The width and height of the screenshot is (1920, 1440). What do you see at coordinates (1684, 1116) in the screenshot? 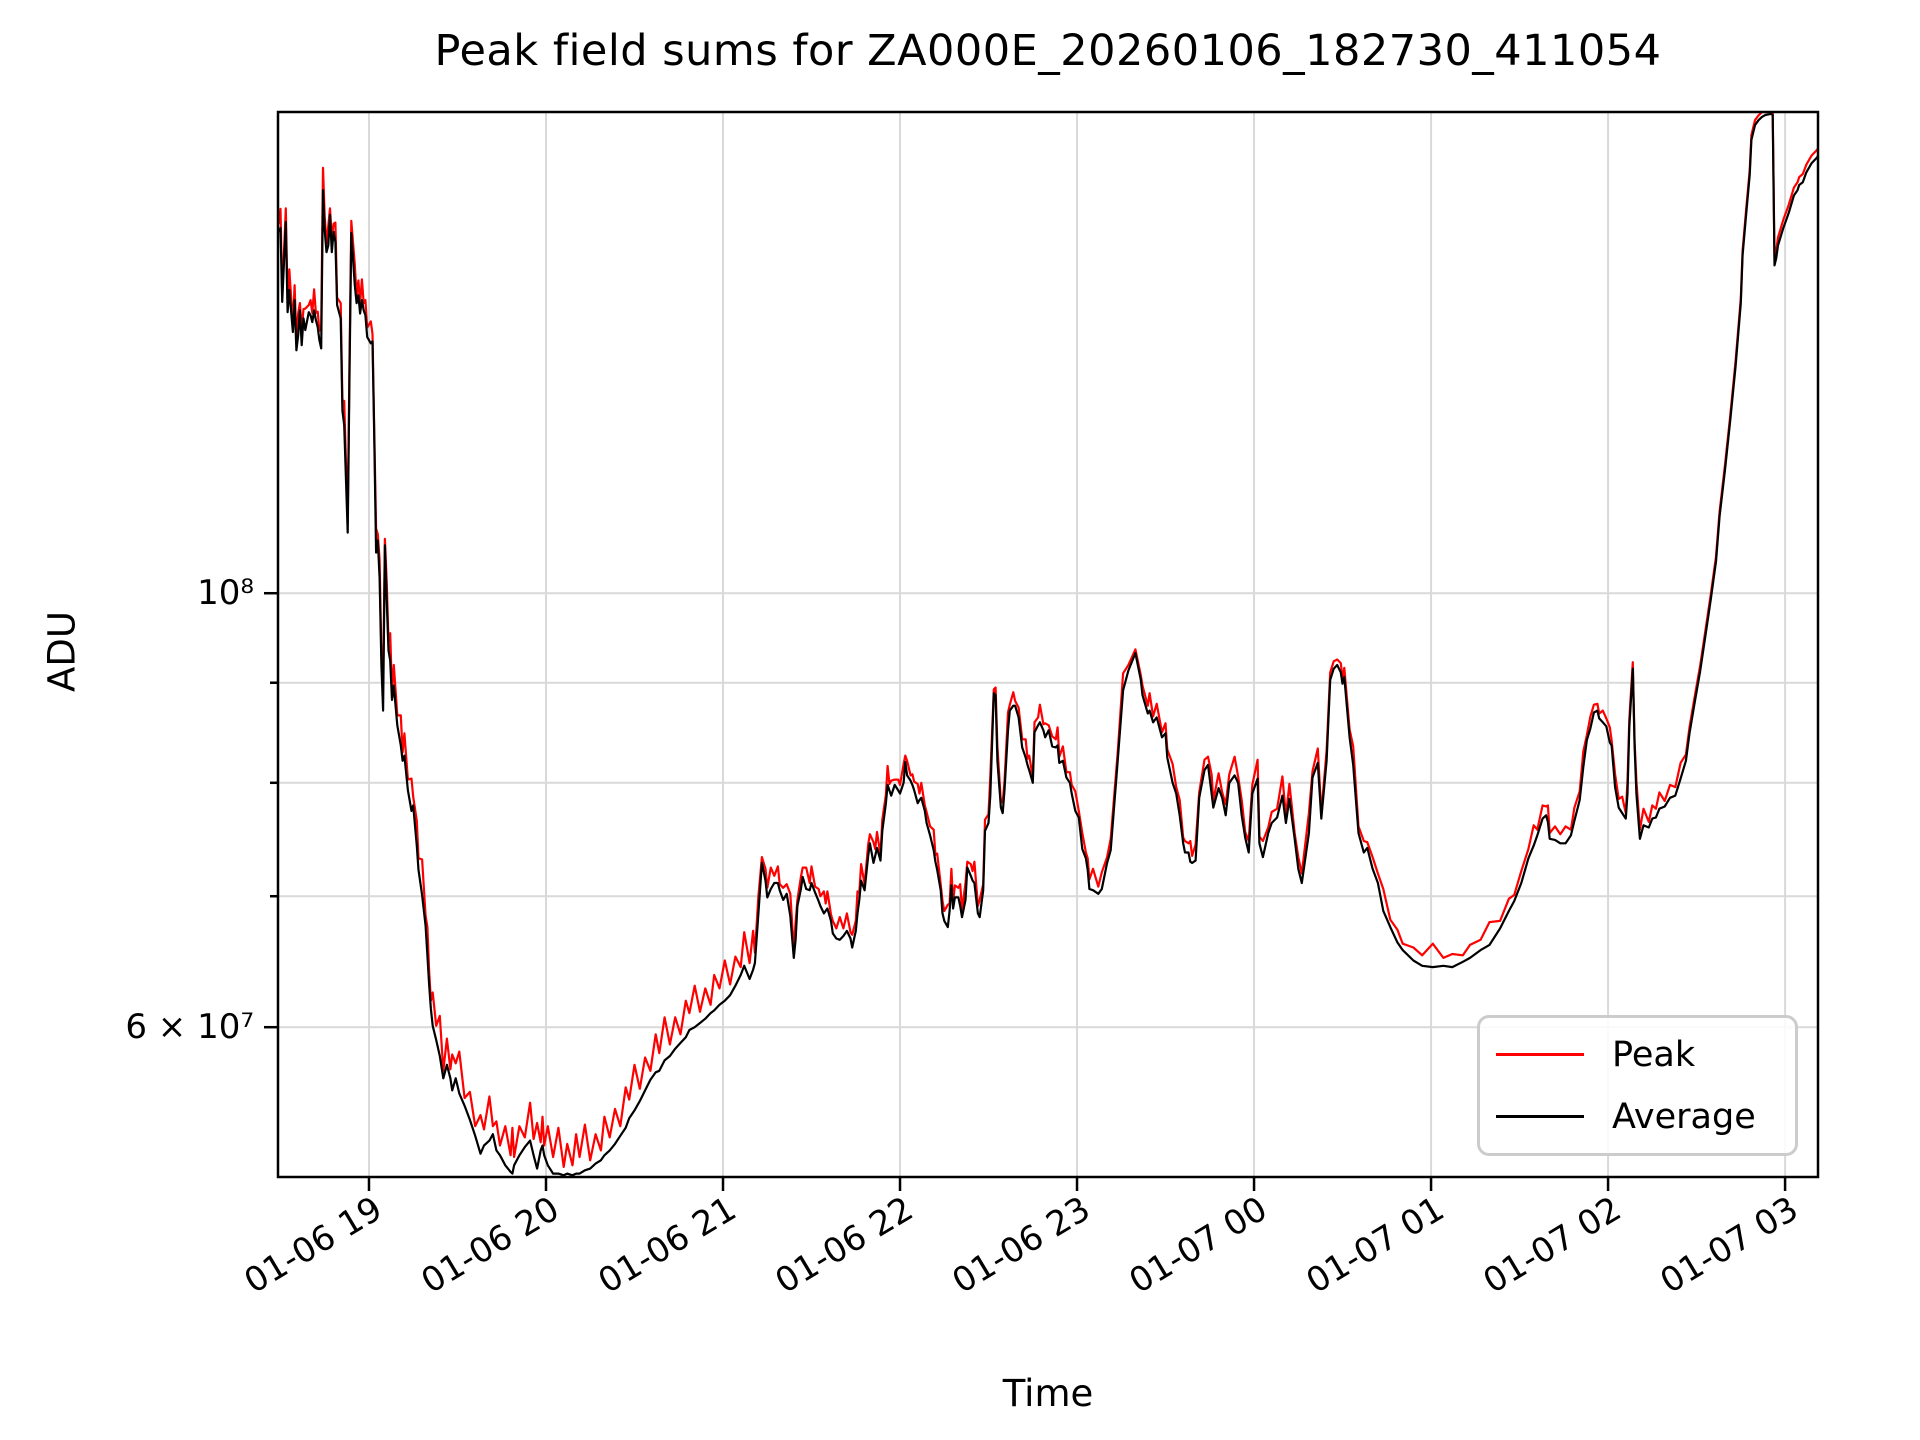
I see `legend-label-average: Average` at bounding box center [1684, 1116].